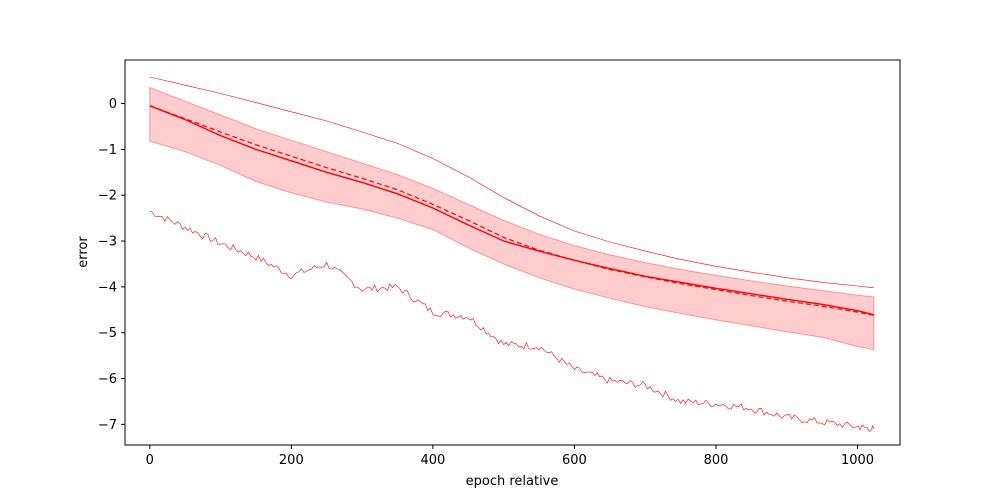 Image resolution: width=1000 pixels, height=500 pixels. What do you see at coordinates (291, 460) in the screenshot?
I see `x-tick-label: 200` at bounding box center [291, 460].